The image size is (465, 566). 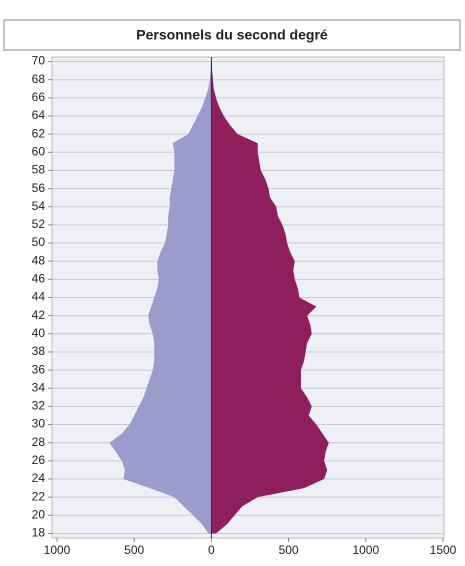 I want to click on y-tick-label: 66, so click(x=39, y=97).